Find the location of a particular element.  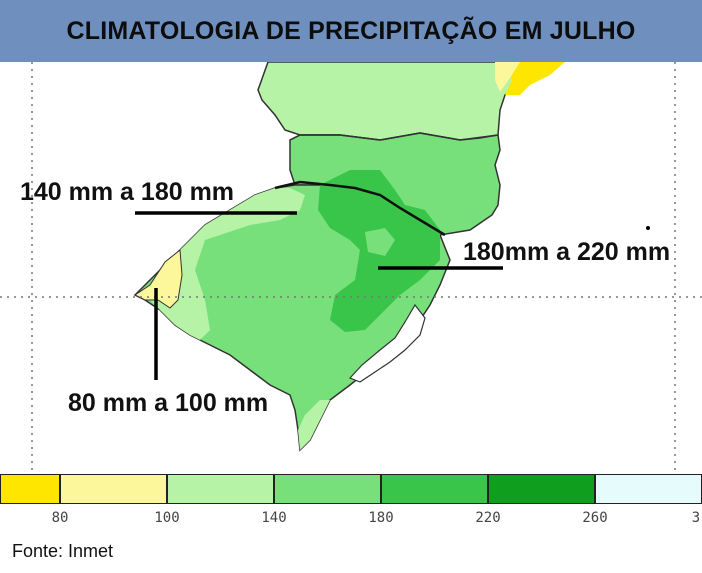

legend-tick-label: 3 is located at coordinates (696, 518).